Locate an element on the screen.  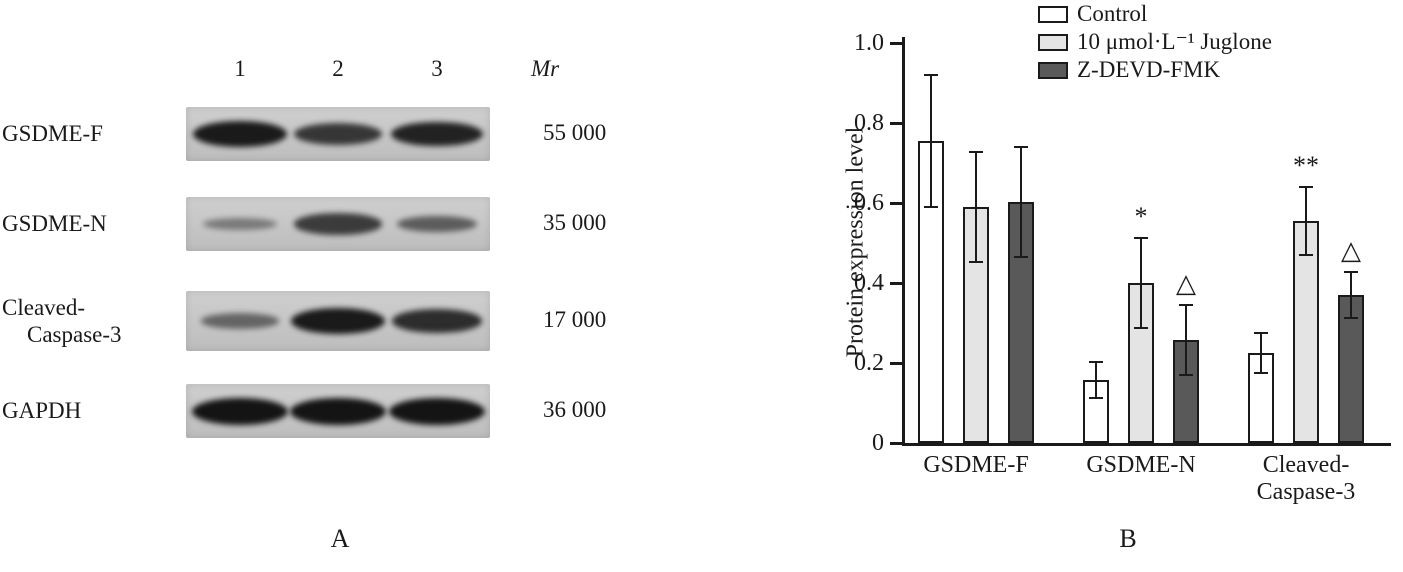
blot-row-label: GAPDH is located at coordinates (41, 410).